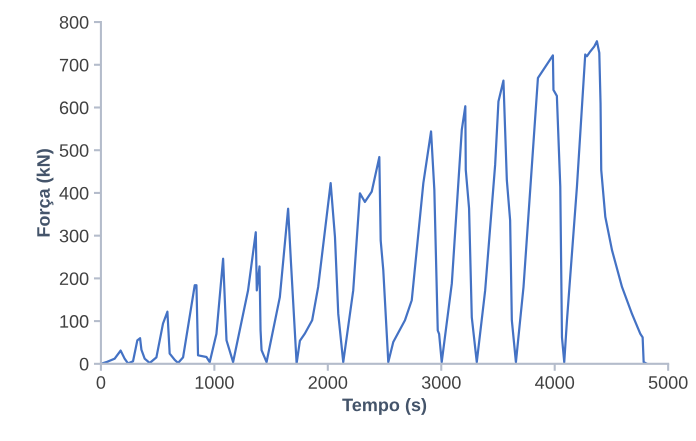  What do you see at coordinates (84, 364) in the screenshot?
I see `y-tick-label: 0` at bounding box center [84, 364].